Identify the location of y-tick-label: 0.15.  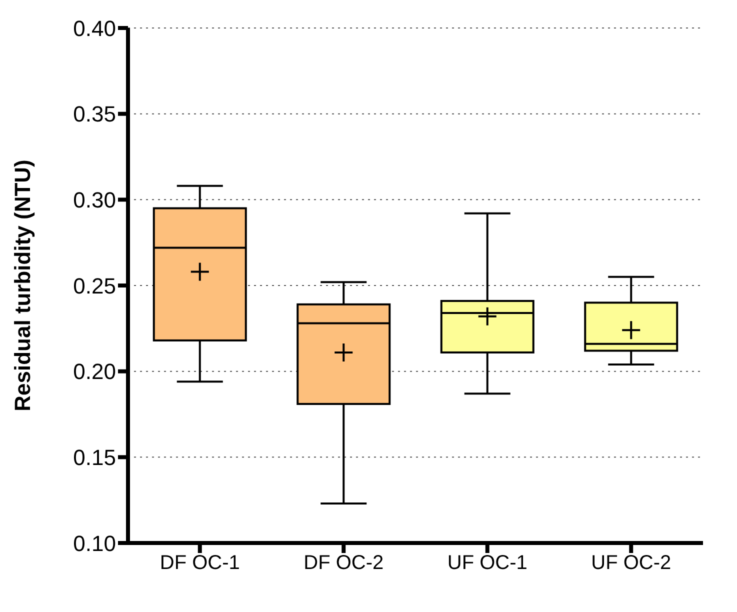
(94, 457).